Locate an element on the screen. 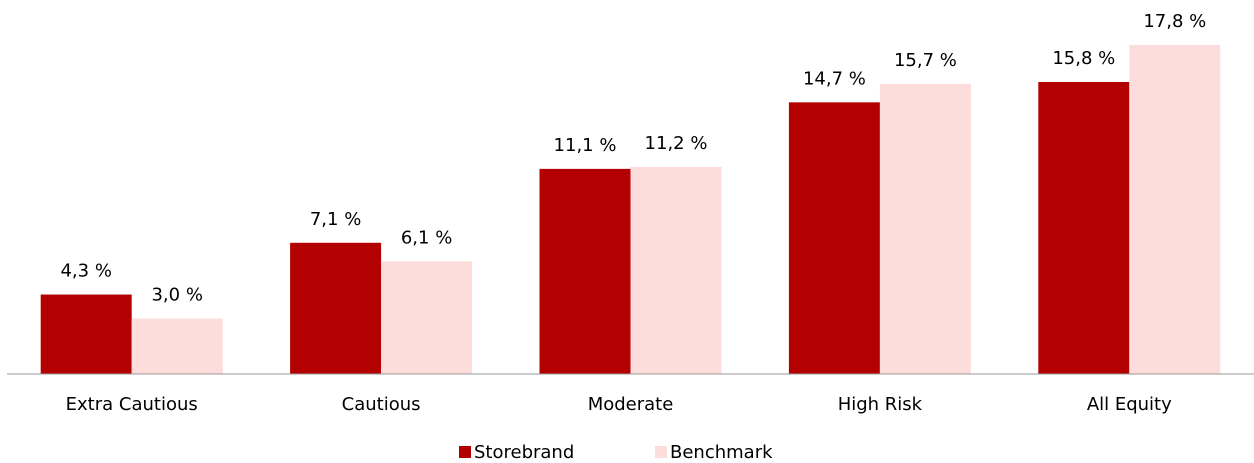 This screenshot has height=463, width=1254. value-label: 3,0 % is located at coordinates (176, 295).